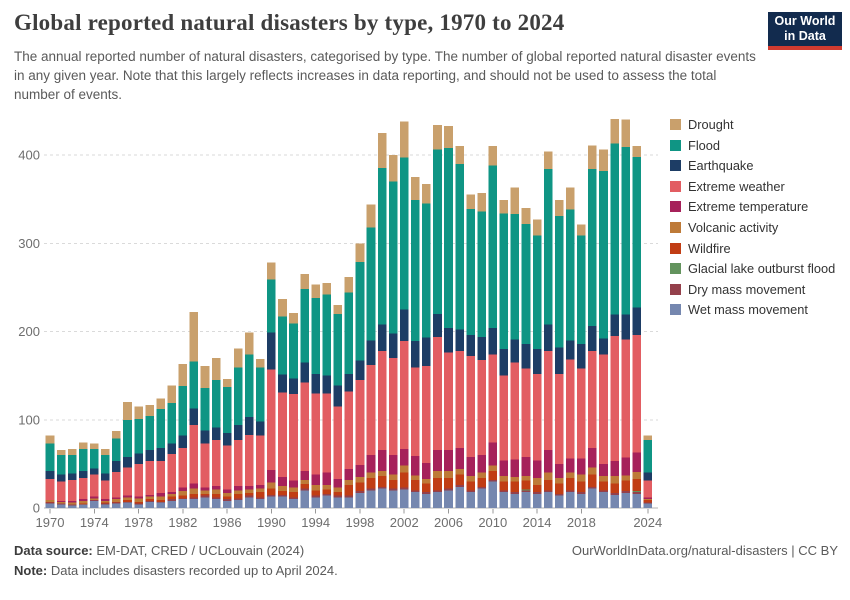 This screenshot has width=850, height=600. What do you see at coordinates (759, 206) in the screenshot?
I see `legend-item: Extreme temperature` at bounding box center [759, 206].